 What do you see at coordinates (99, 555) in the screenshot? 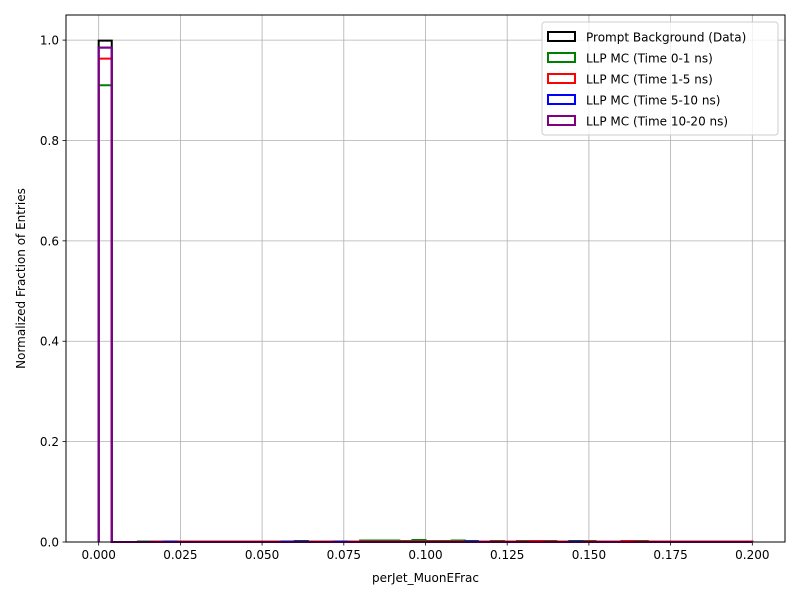
I see `x-tick-label: 0.000` at bounding box center [99, 555].